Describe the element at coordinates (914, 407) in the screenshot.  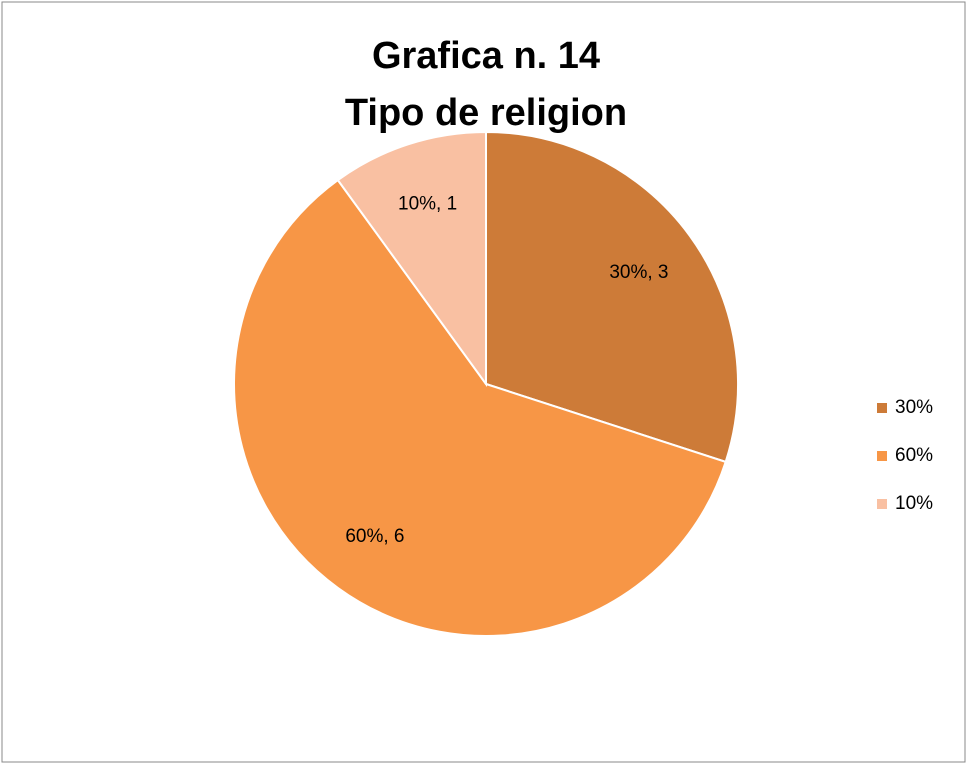
I see `legend-label: 30%` at that location.